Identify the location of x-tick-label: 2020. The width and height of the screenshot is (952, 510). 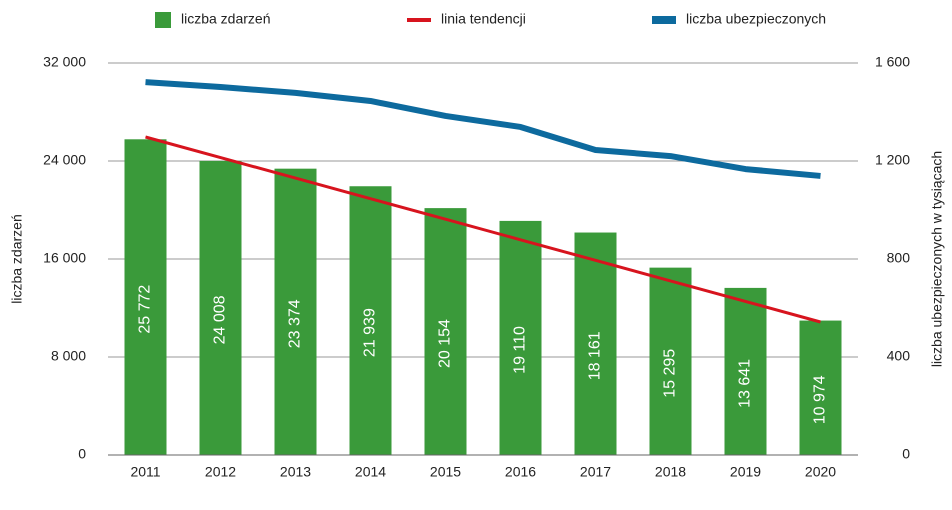
(820, 472).